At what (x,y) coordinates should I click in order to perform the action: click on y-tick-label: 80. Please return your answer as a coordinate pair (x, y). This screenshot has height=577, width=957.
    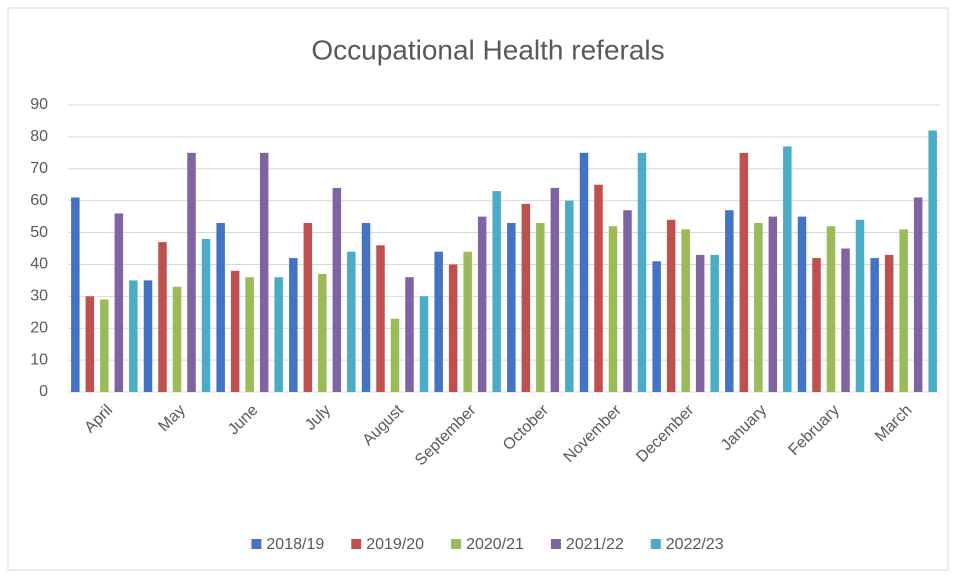
    Looking at the image, I should click on (39, 136).